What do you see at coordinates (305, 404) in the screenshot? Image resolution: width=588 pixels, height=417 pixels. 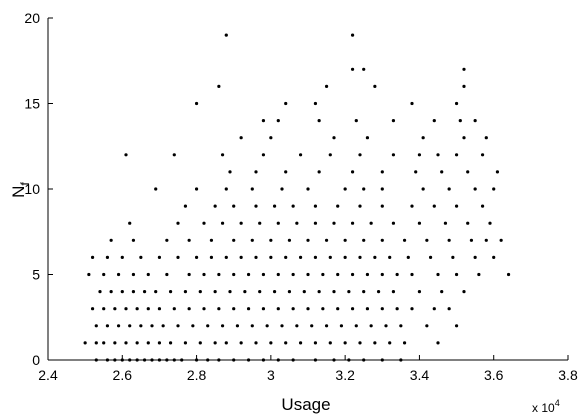 I see `x-axis-label: Usage` at bounding box center [305, 404].